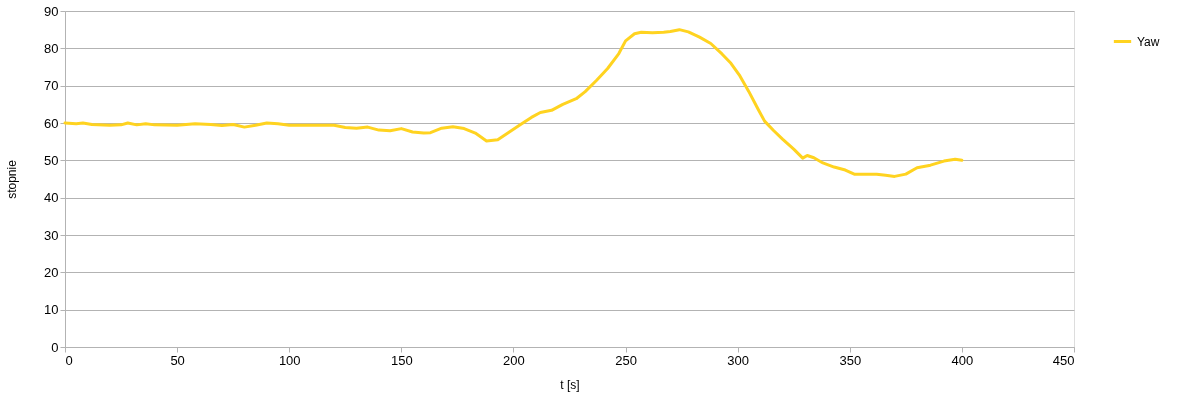  I want to click on legend-label: Yaw, so click(1148, 41).